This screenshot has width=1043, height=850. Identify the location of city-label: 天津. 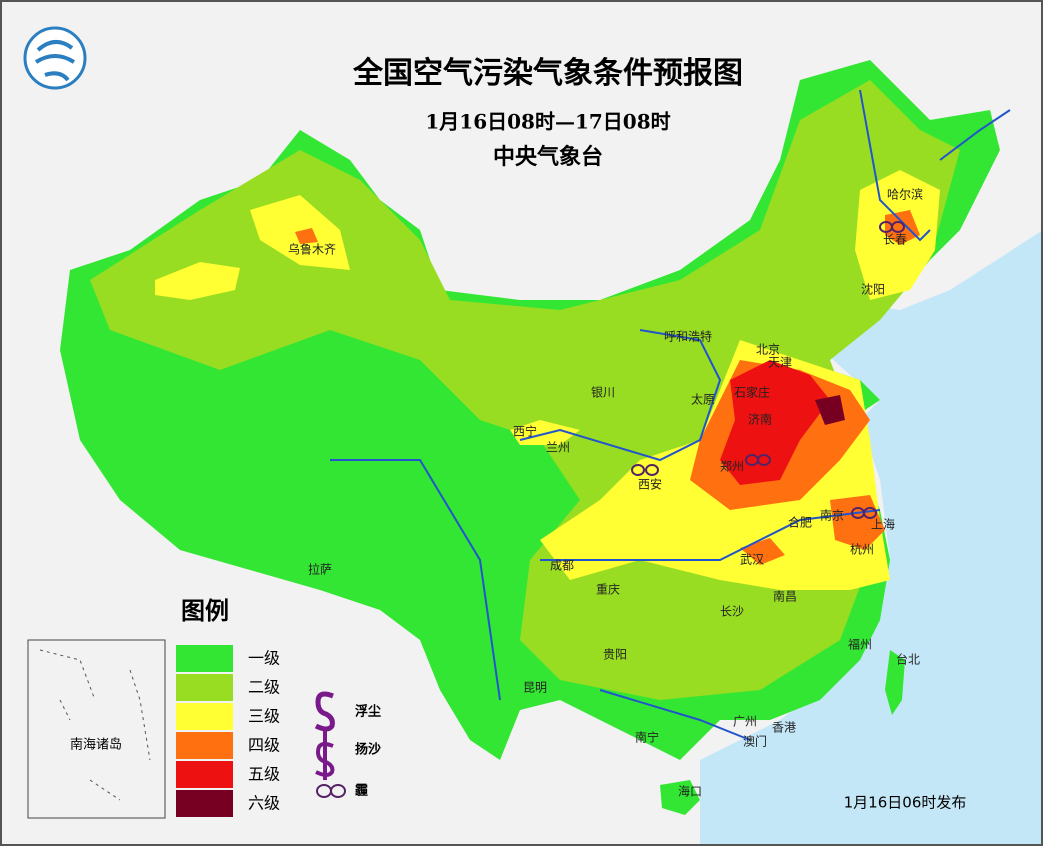
(780, 363).